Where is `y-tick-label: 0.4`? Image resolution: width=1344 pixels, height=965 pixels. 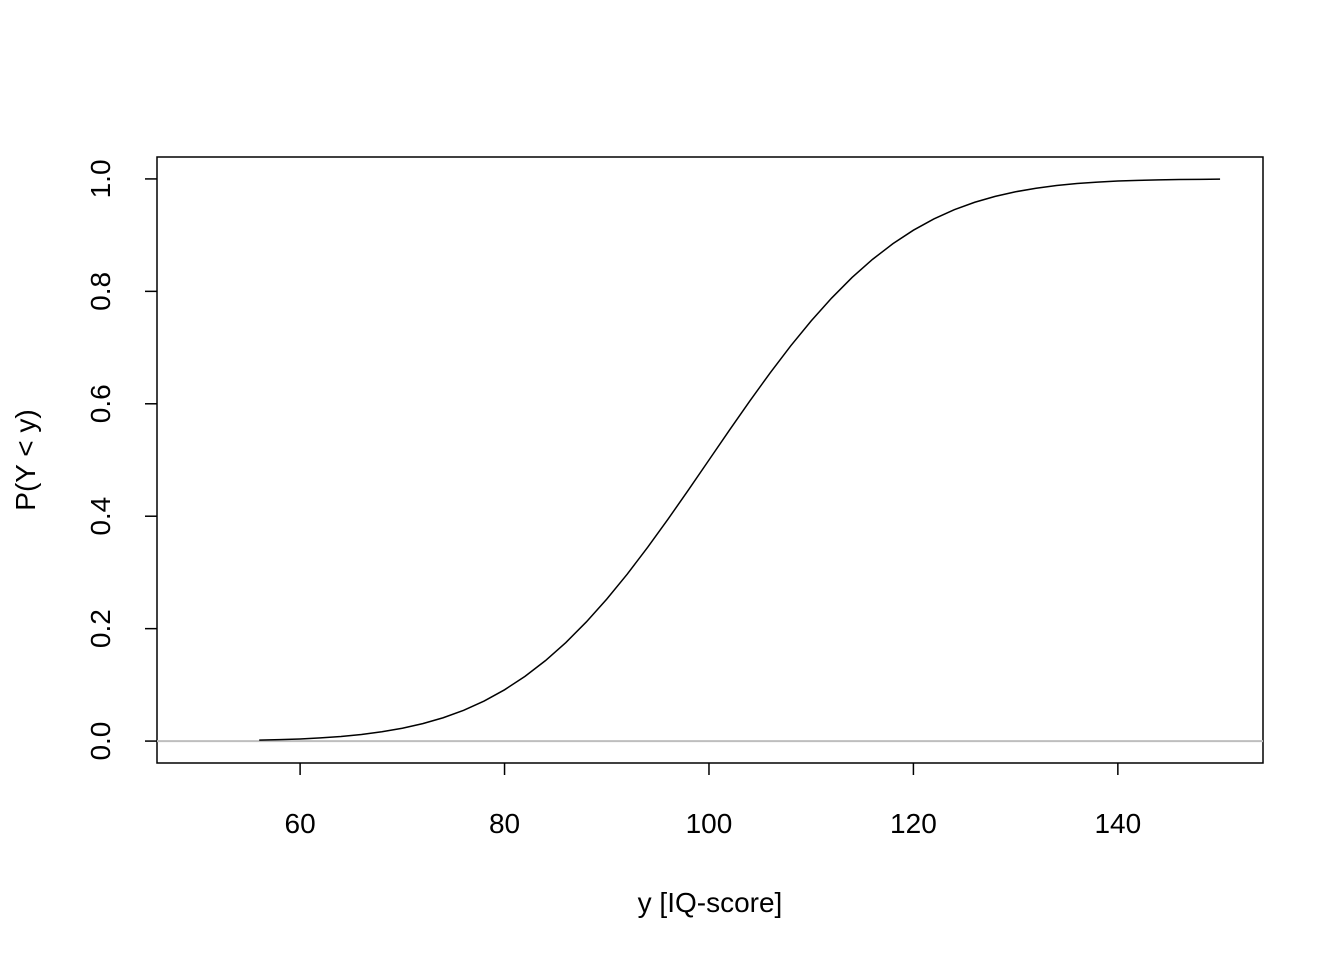
y-tick-label: 0.4 is located at coordinates (100, 516).